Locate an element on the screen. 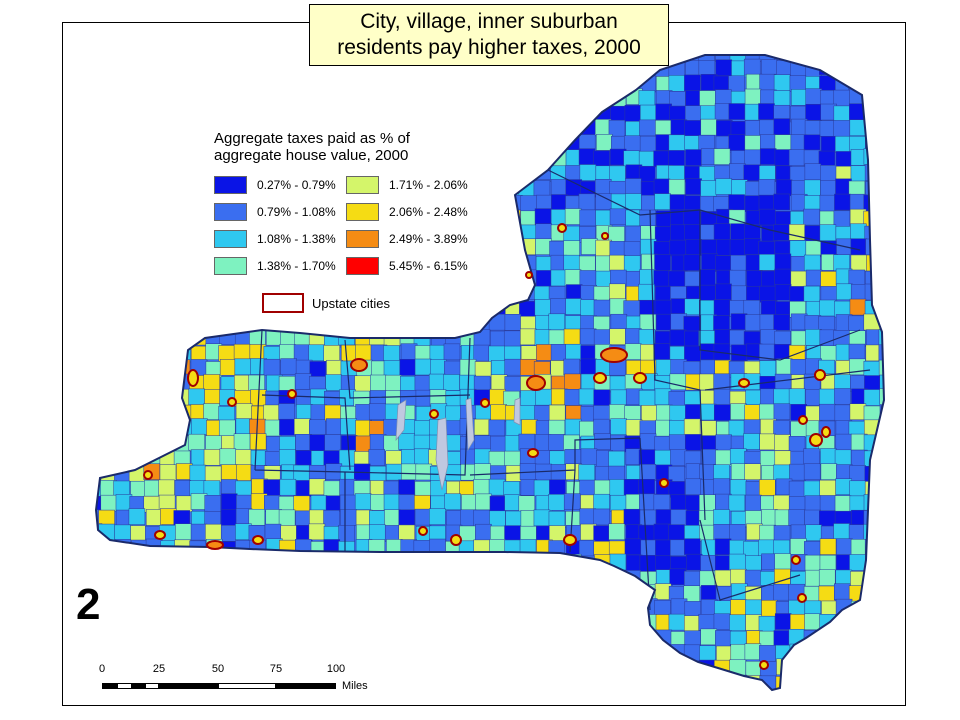  legend-label: 1.38% - 1.70% is located at coordinates (296, 266).